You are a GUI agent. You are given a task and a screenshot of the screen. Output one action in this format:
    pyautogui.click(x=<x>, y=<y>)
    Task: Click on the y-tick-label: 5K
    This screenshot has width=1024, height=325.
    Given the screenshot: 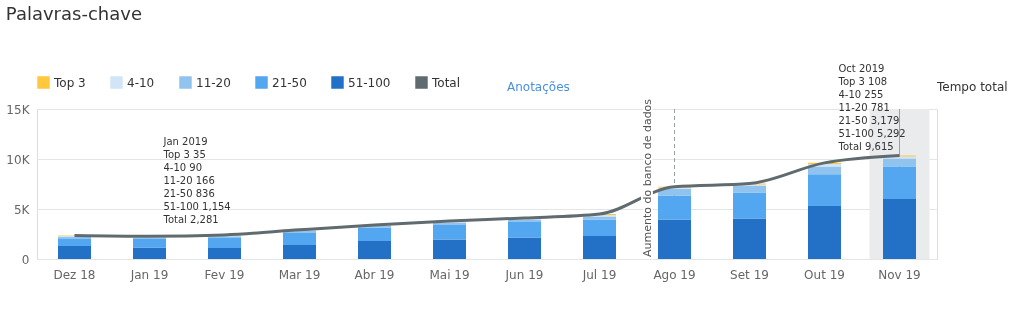 What is the action you would take?
    pyautogui.click(x=22, y=209)
    